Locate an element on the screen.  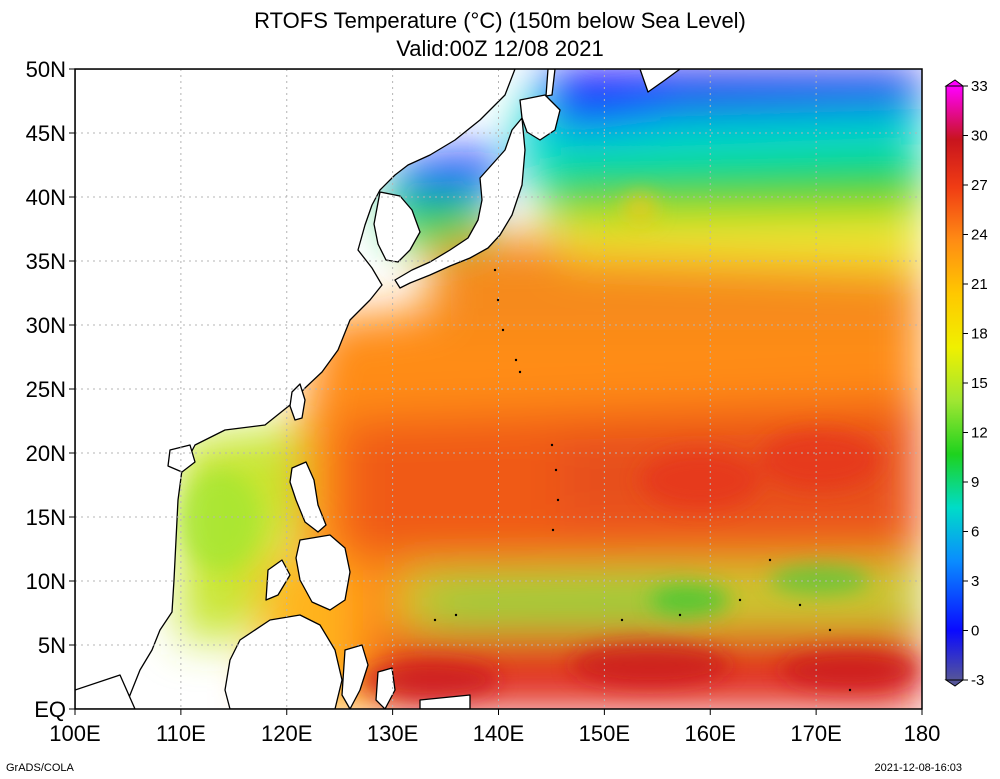
map-valid-time: Valid:00Z 12/08 2021 is located at coordinates (500, 48).